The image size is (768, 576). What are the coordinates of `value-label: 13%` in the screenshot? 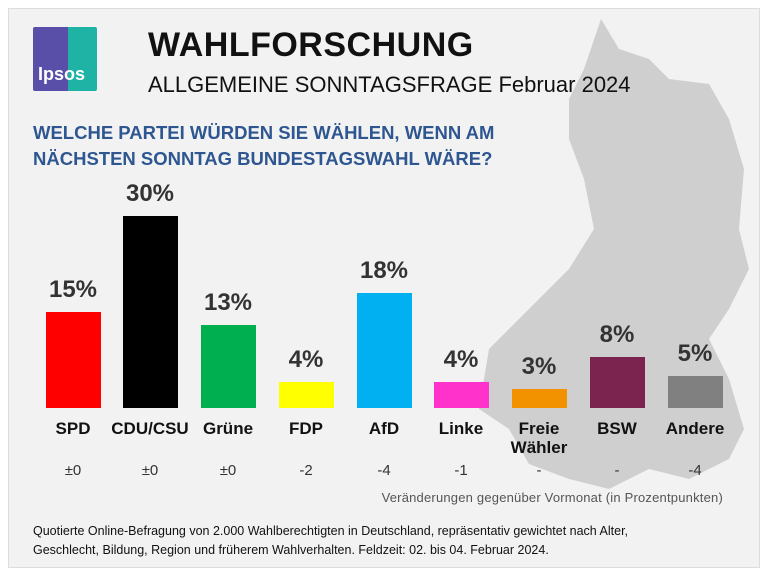 It's located at (228, 302).